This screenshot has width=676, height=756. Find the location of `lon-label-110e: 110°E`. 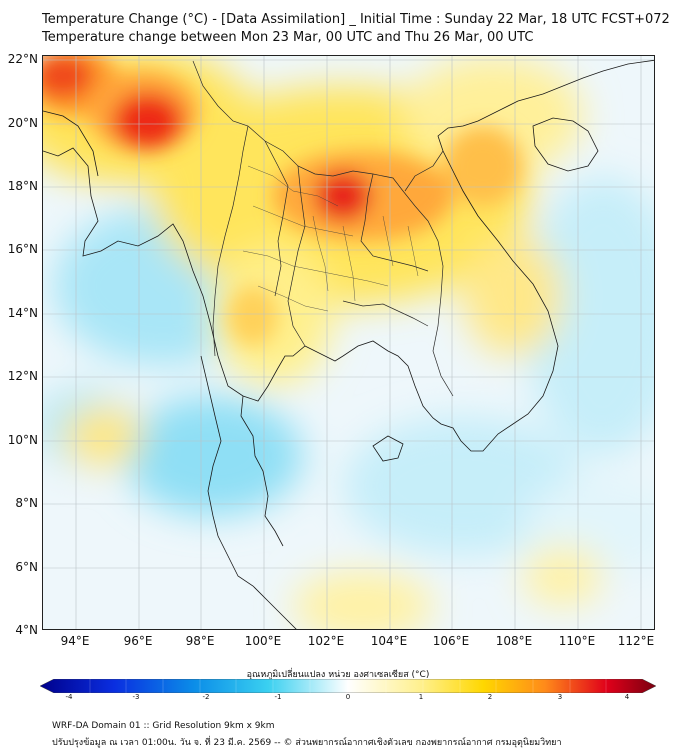

lon-label-110e: 110°E is located at coordinates (577, 641).